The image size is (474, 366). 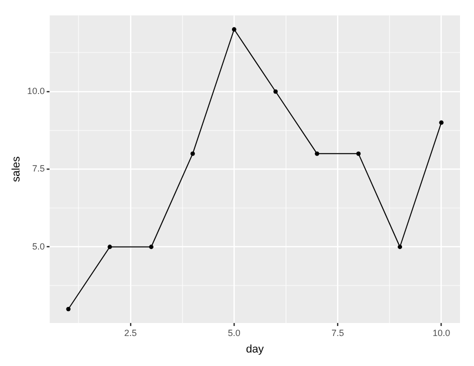 What do you see at coordinates (36, 91) in the screenshot?
I see `y-tick-label: 10.0` at bounding box center [36, 91].